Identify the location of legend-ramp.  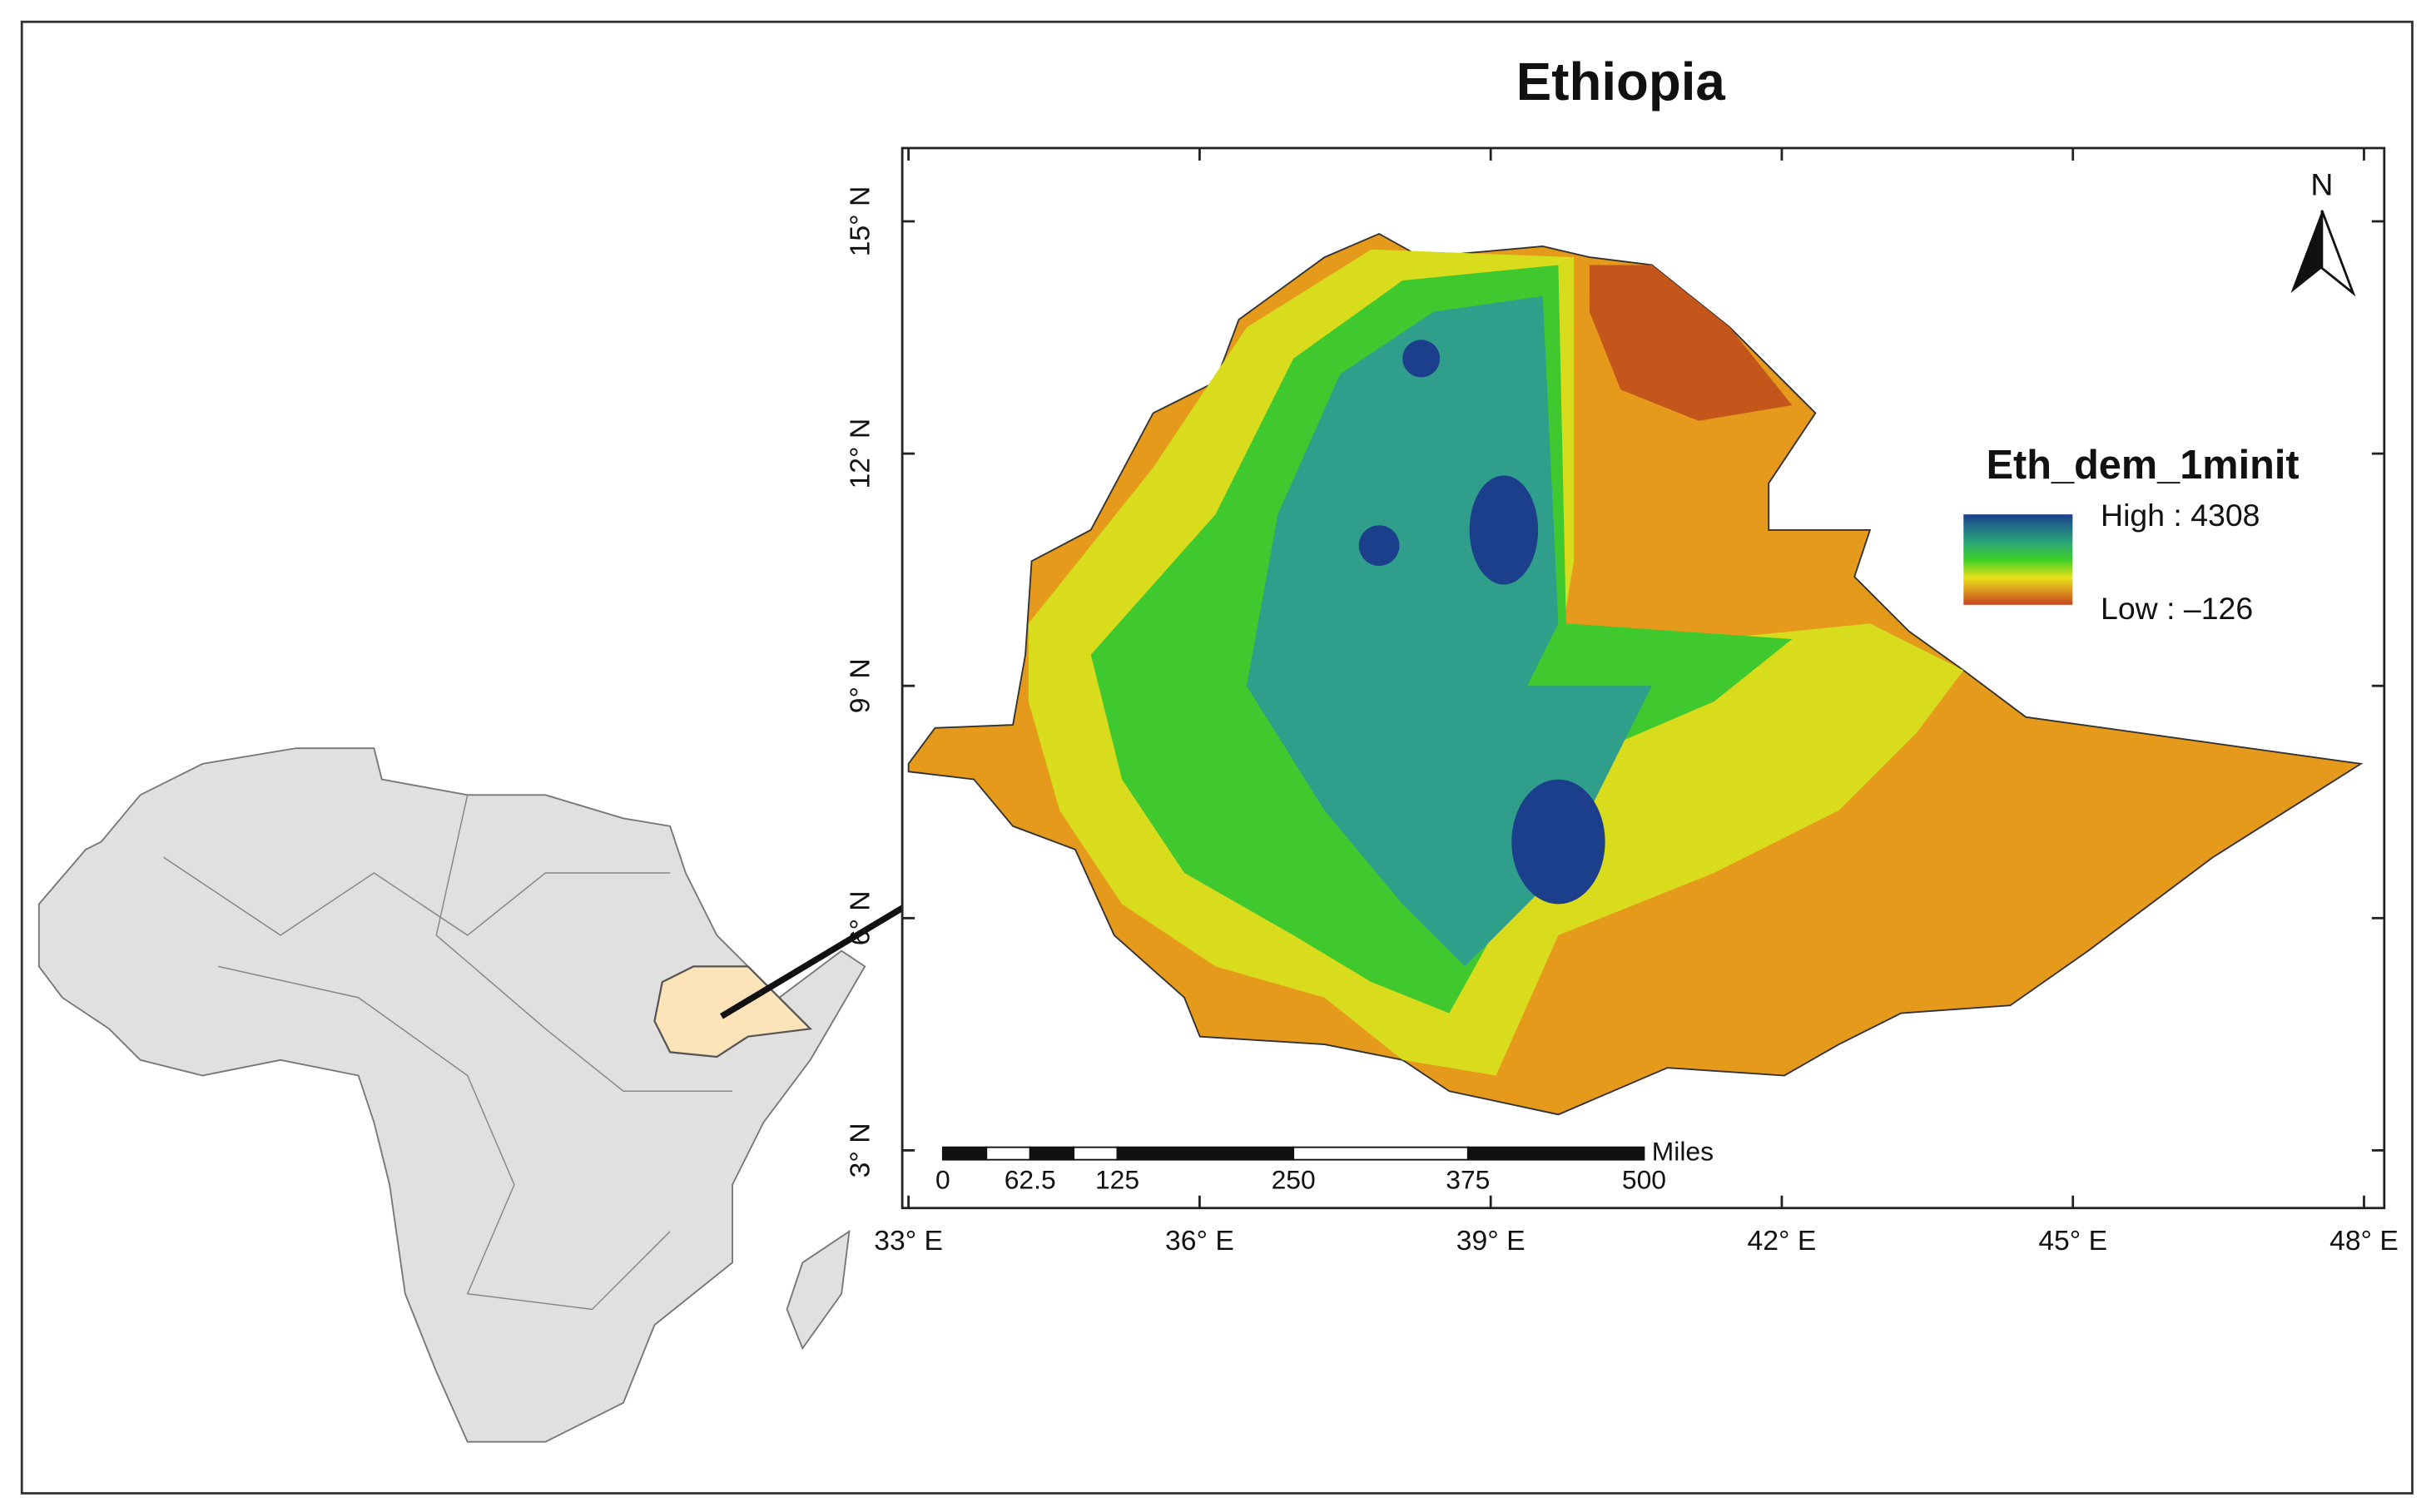
(2018, 559).